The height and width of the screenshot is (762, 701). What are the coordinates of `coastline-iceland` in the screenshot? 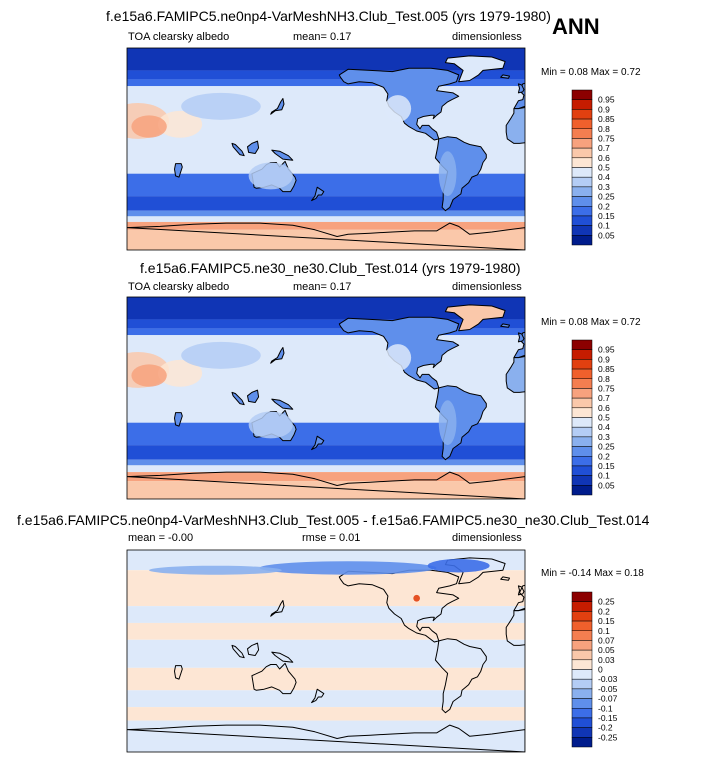 It's located at (505, 76).